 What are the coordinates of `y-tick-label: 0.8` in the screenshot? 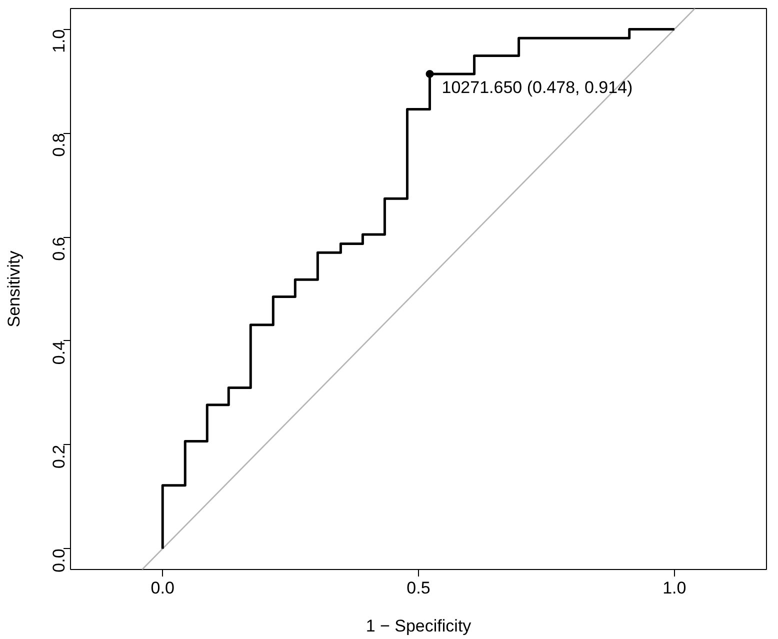 It's located at (59, 145).